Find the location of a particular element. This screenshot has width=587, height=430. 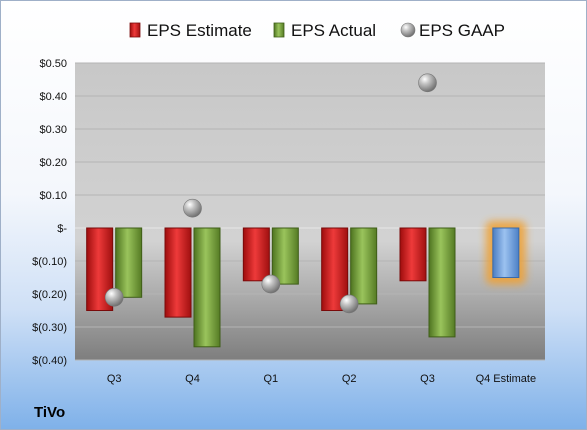

y-tick-label: $- is located at coordinates (62, 229).